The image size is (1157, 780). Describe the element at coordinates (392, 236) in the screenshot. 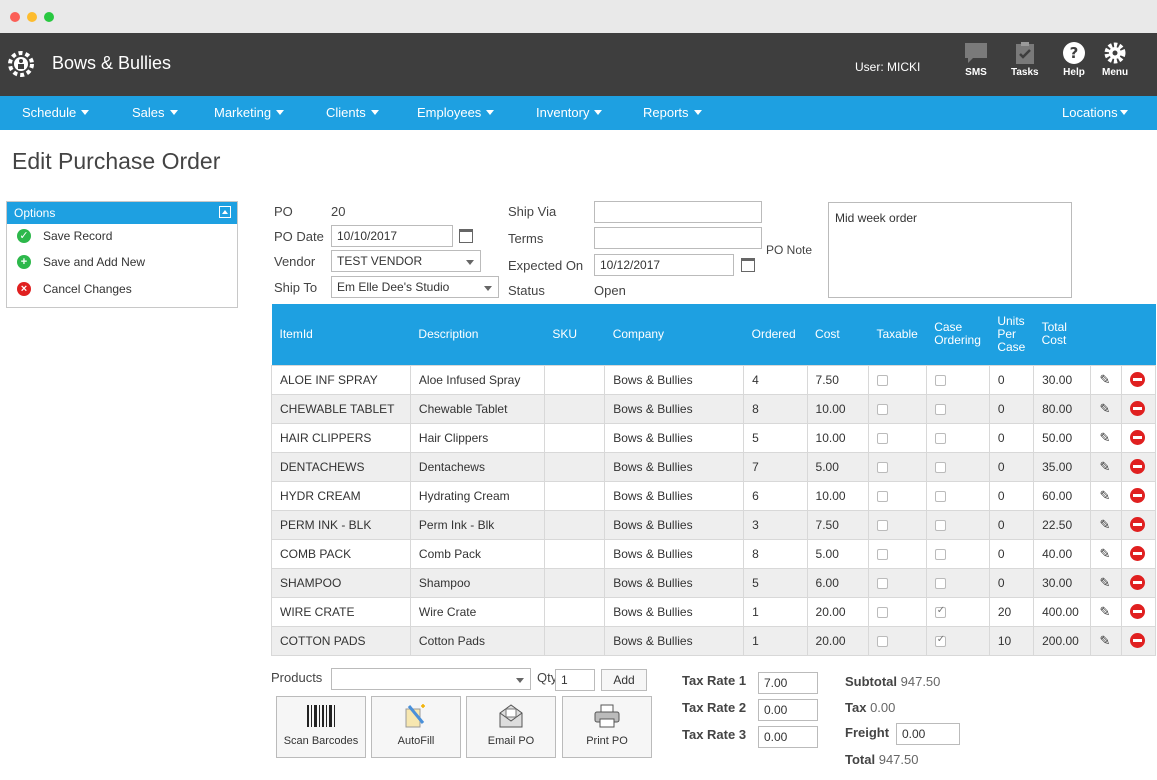

I see `po-date-input: 10/10/2017` at that location.